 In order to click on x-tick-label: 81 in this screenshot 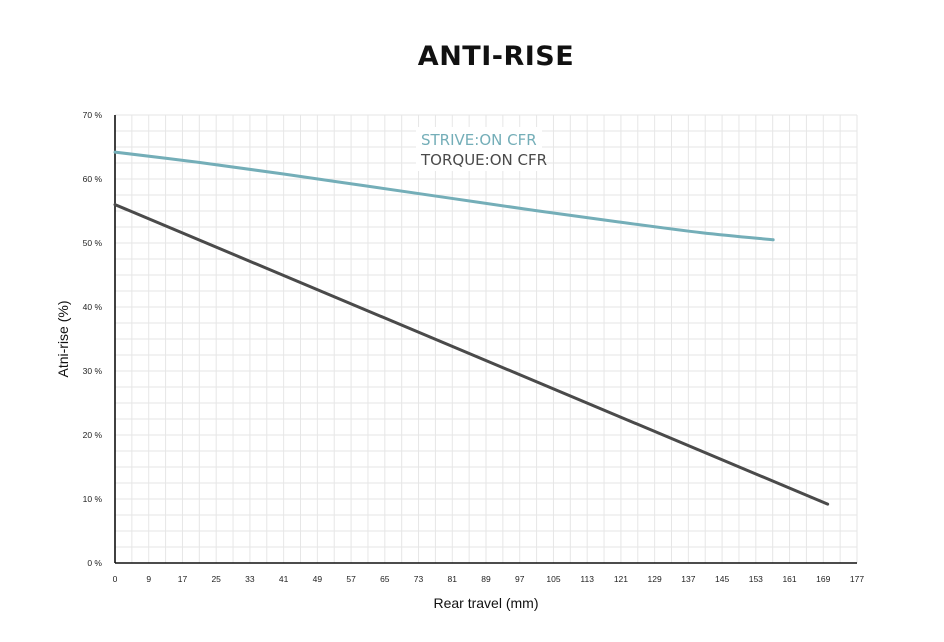, I will do `click(453, 579)`.